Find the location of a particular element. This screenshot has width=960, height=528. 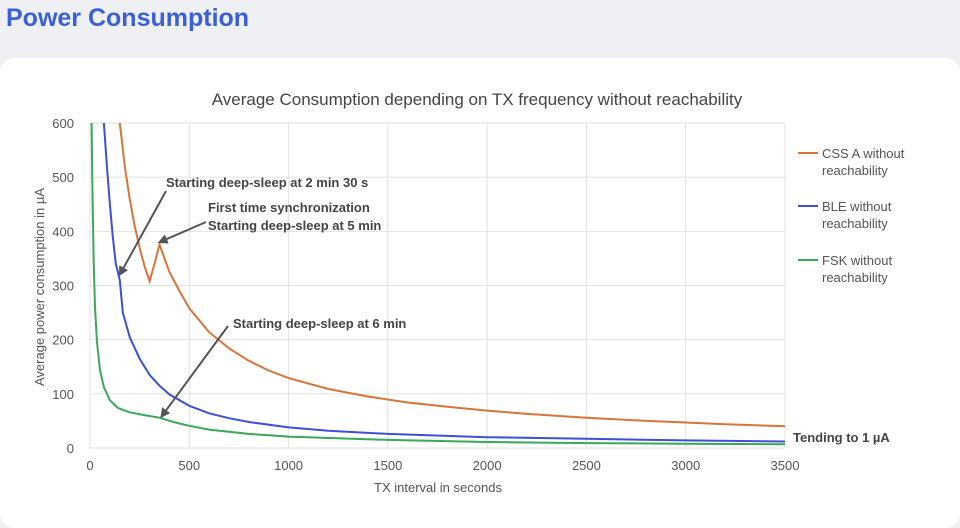

annotation-text: Starting deep-sleep at 5 min is located at coordinates (294, 225).